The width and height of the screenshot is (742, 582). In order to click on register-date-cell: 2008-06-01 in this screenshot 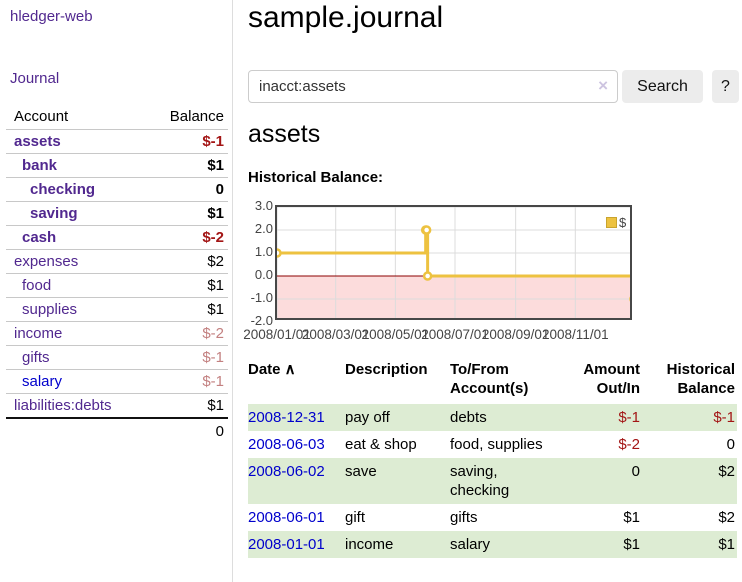, I will do `click(296, 517)`.